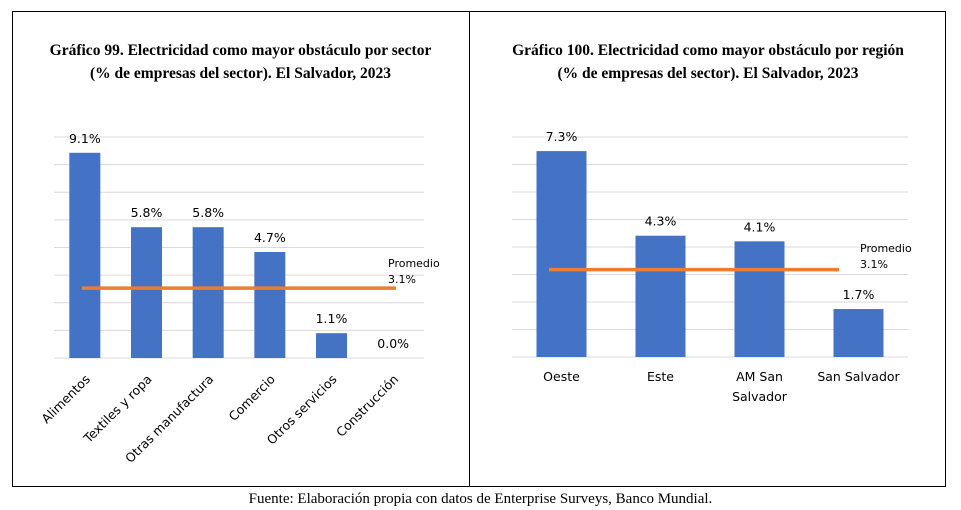 Image resolution: width=961 pixels, height=510 pixels. Describe the element at coordinates (332, 318) in the screenshot. I see `data-label: 1.1%` at that location.